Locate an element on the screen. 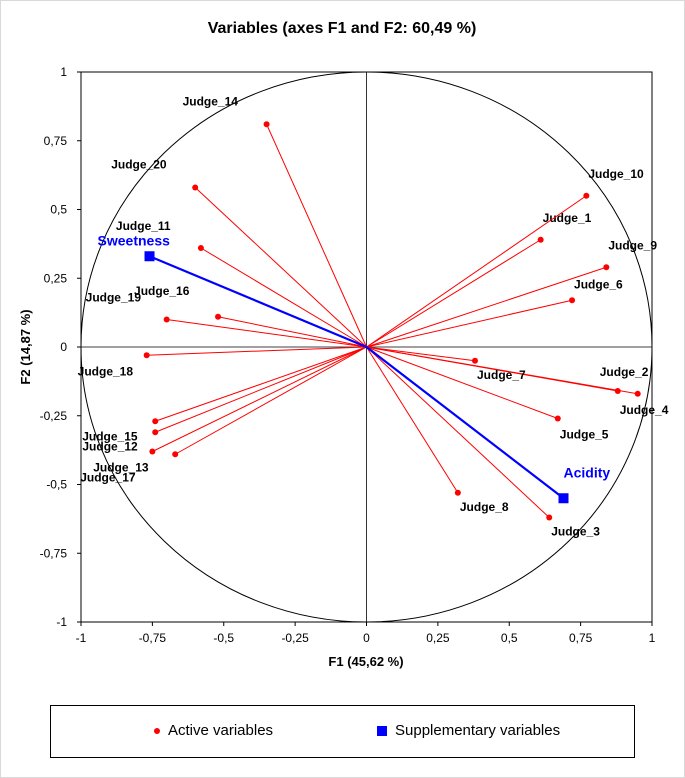  variable-label: Judge_13 is located at coordinates (121, 467).